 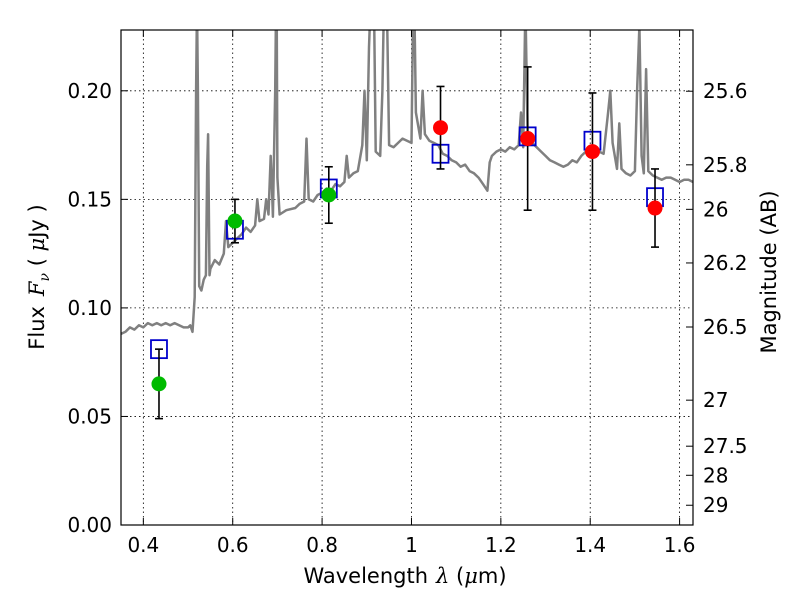 What do you see at coordinates (715, 475) in the screenshot?
I see `y2-tick-label: 28` at bounding box center [715, 475].